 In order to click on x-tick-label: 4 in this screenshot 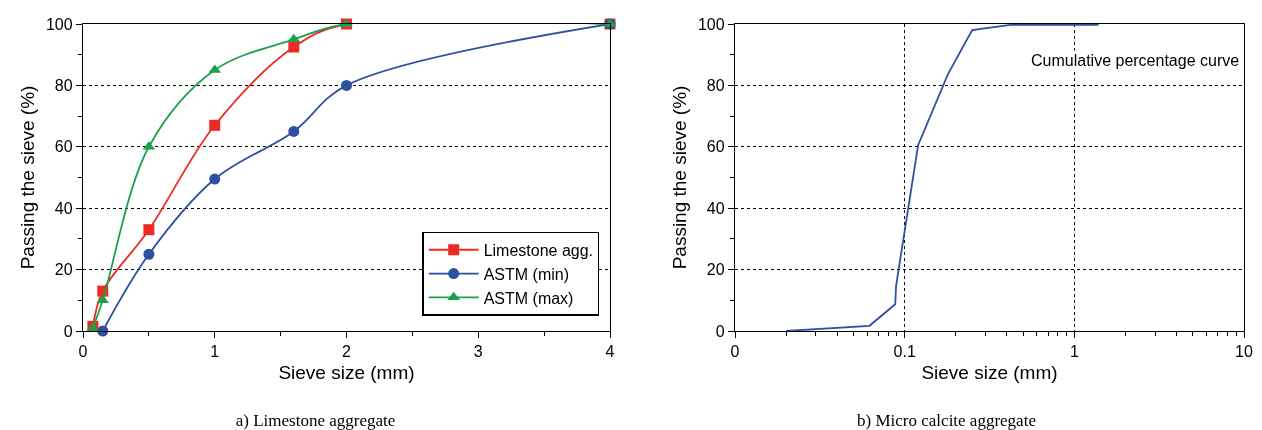, I will do `click(610, 352)`.